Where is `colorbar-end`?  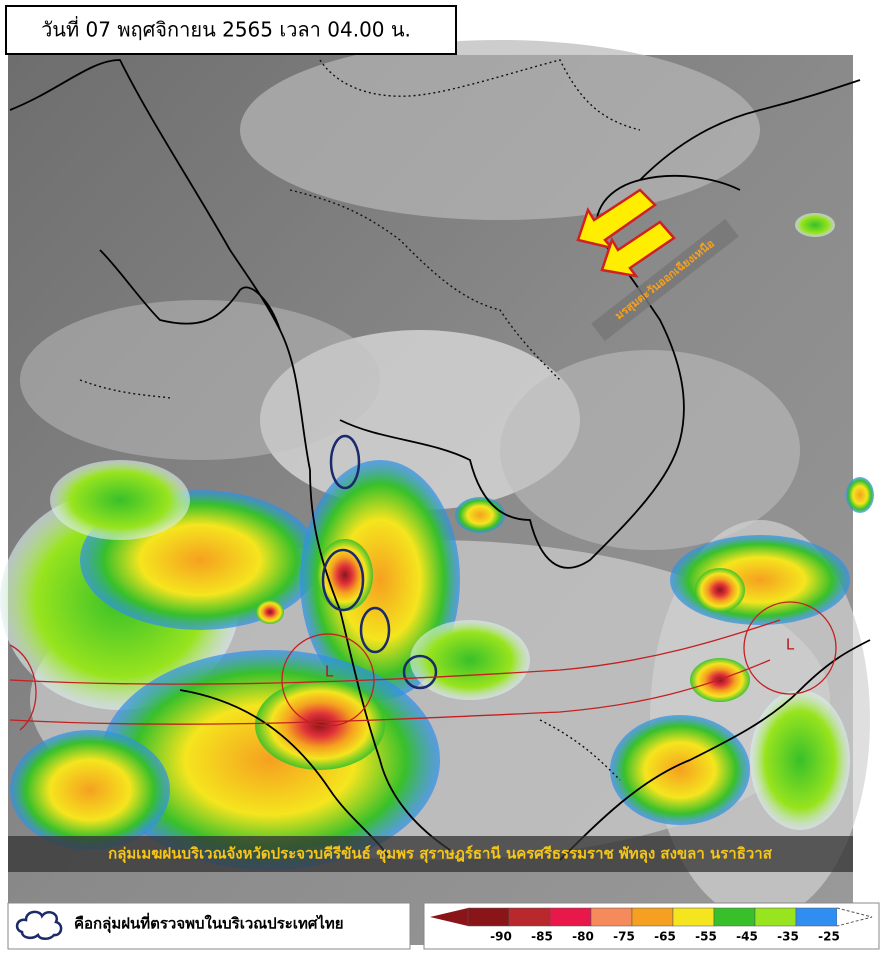
colorbar-end is located at coordinates (854, 917).